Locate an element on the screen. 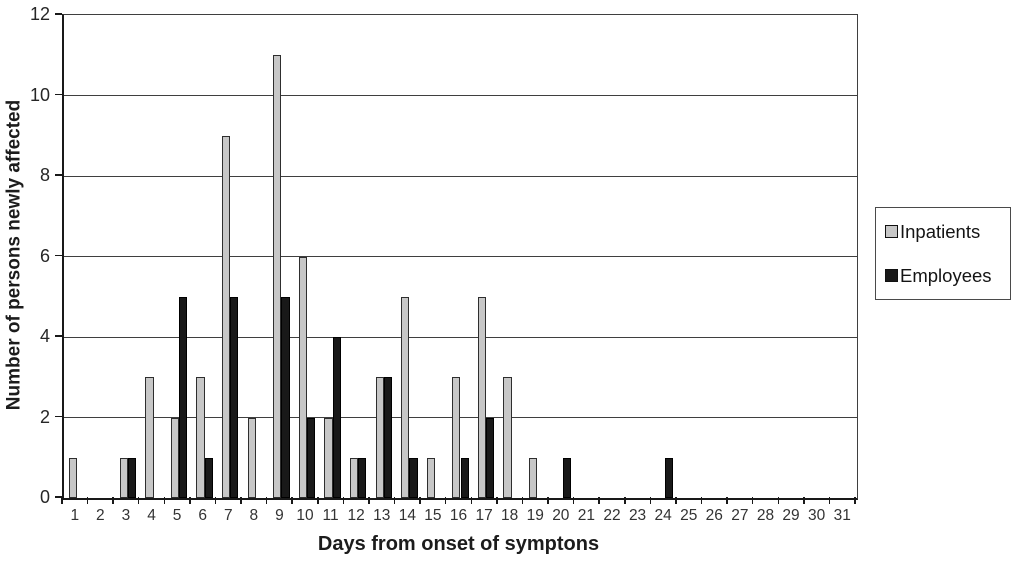 The width and height of the screenshot is (1024, 564). x-tick-label: 10 is located at coordinates (305, 515).